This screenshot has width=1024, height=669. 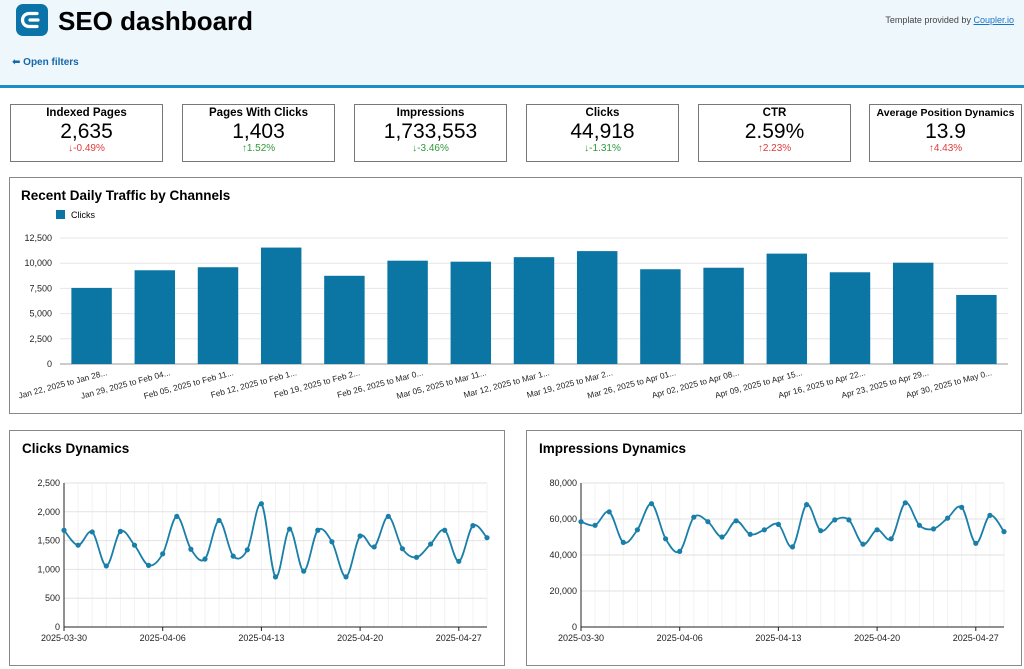 What do you see at coordinates (430, 131) in the screenshot?
I see `kpi-value: 1,733,553` at bounding box center [430, 131].